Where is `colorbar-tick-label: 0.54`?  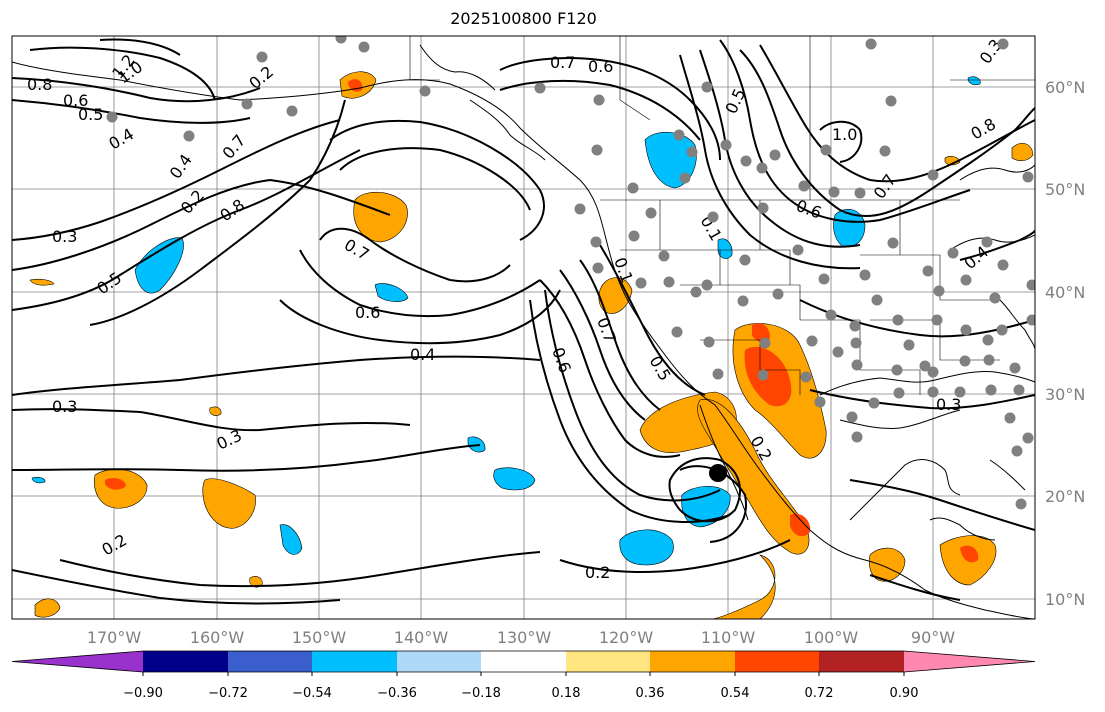
colorbar-tick-label: 0.54 is located at coordinates (735, 693).